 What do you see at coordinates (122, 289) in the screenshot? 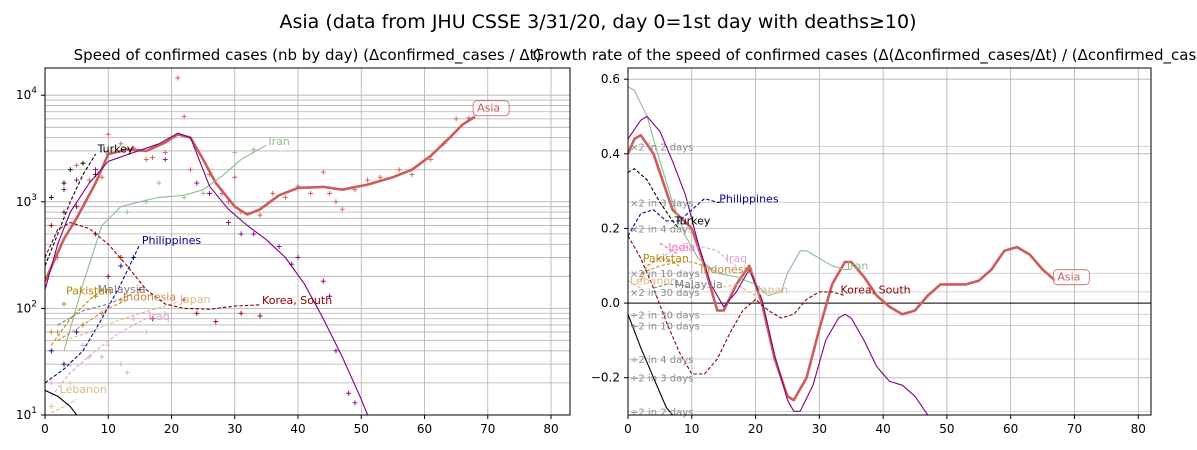
I see `series-label-malaysia: Malaysia` at bounding box center [122, 289].